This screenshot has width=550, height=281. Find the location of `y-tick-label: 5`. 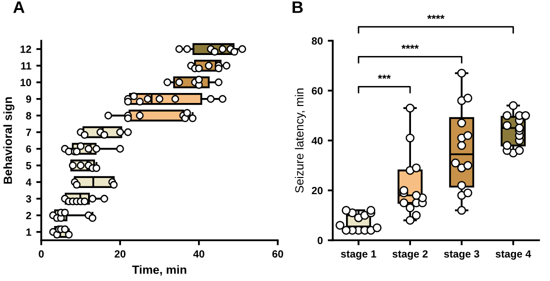

y-tick-label: 5 is located at coordinates (29, 166).